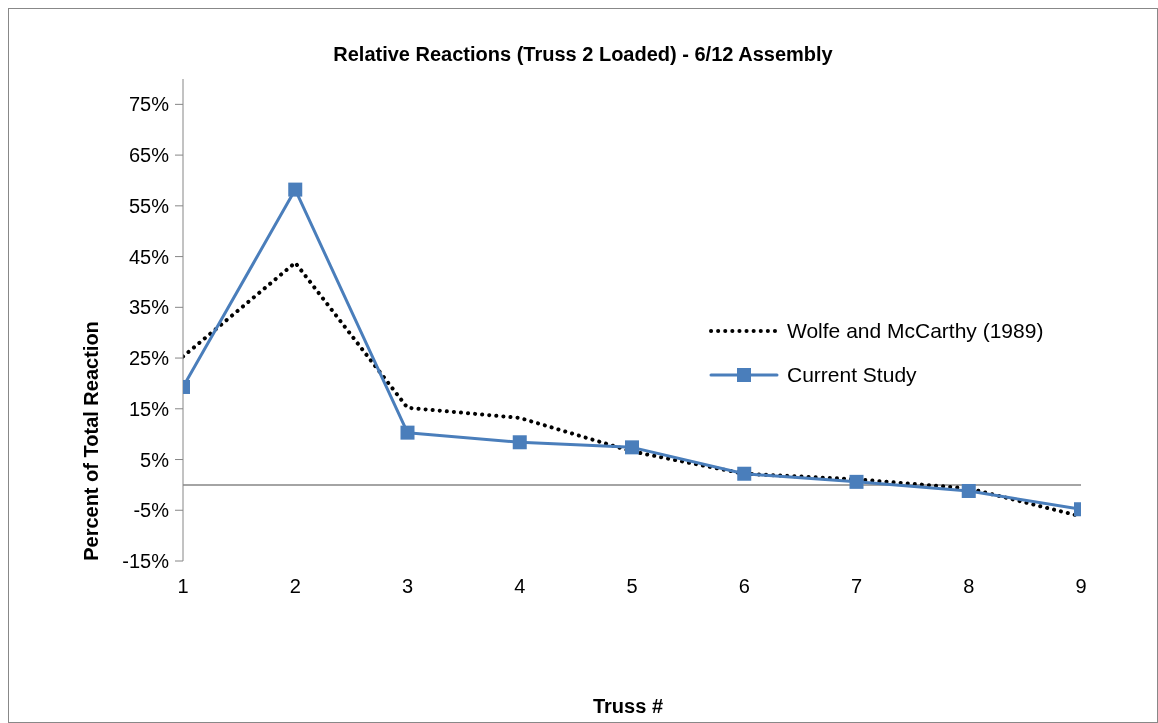  Describe the element at coordinates (149, 307) in the screenshot. I see `y-tick-label: 35%` at that location.